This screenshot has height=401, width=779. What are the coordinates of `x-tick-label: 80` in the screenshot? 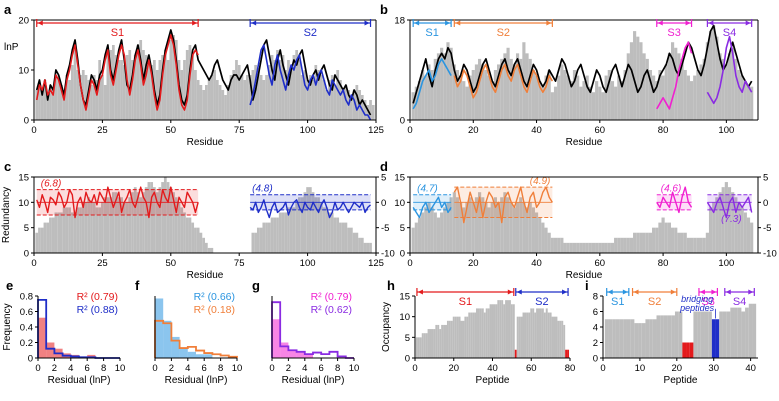 It's located at (663, 263).